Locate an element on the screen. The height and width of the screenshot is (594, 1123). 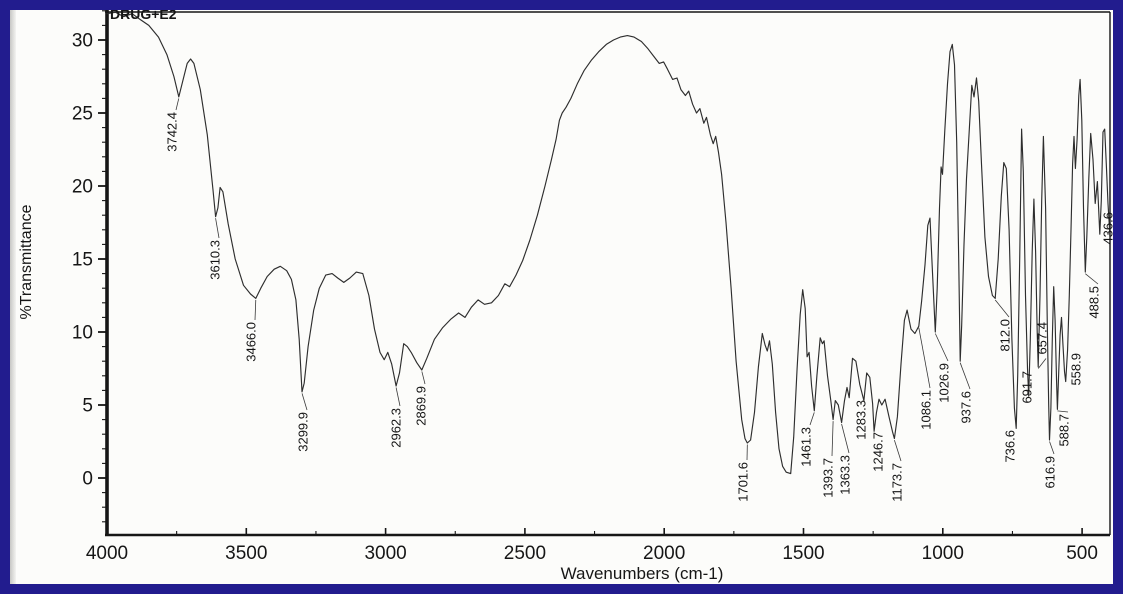
y-axis-ticks: 0 5 10 15 20 25 30 is located at coordinates (89, 266).